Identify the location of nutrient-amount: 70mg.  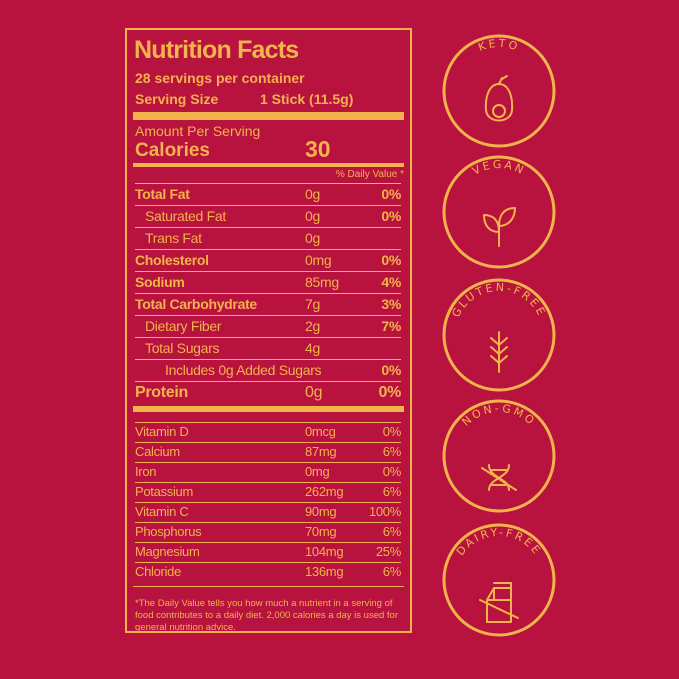
(321, 531).